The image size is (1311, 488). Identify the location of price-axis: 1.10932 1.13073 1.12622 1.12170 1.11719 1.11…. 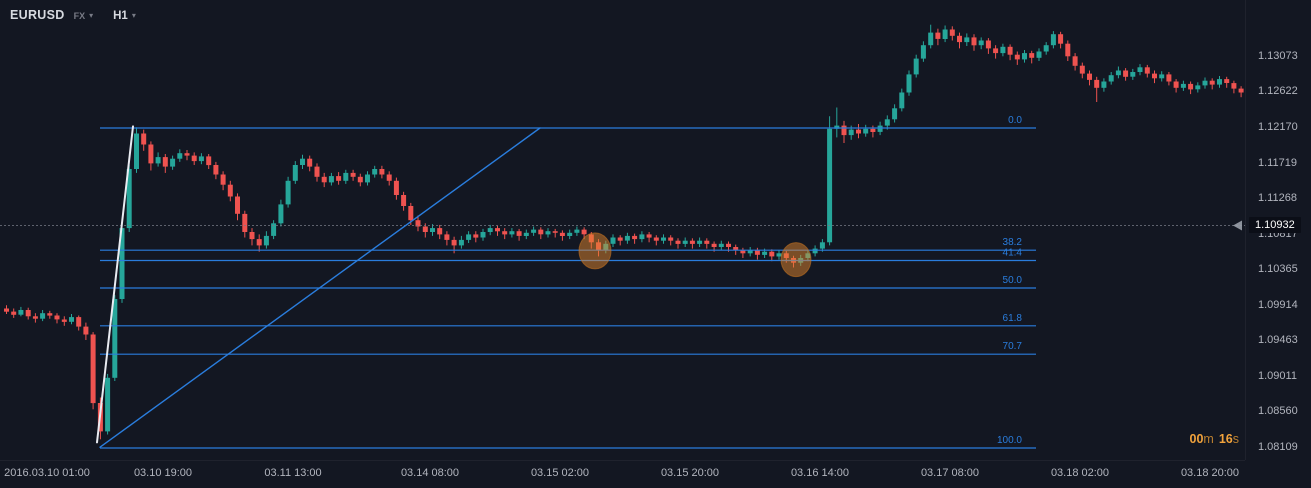
(1278, 230).